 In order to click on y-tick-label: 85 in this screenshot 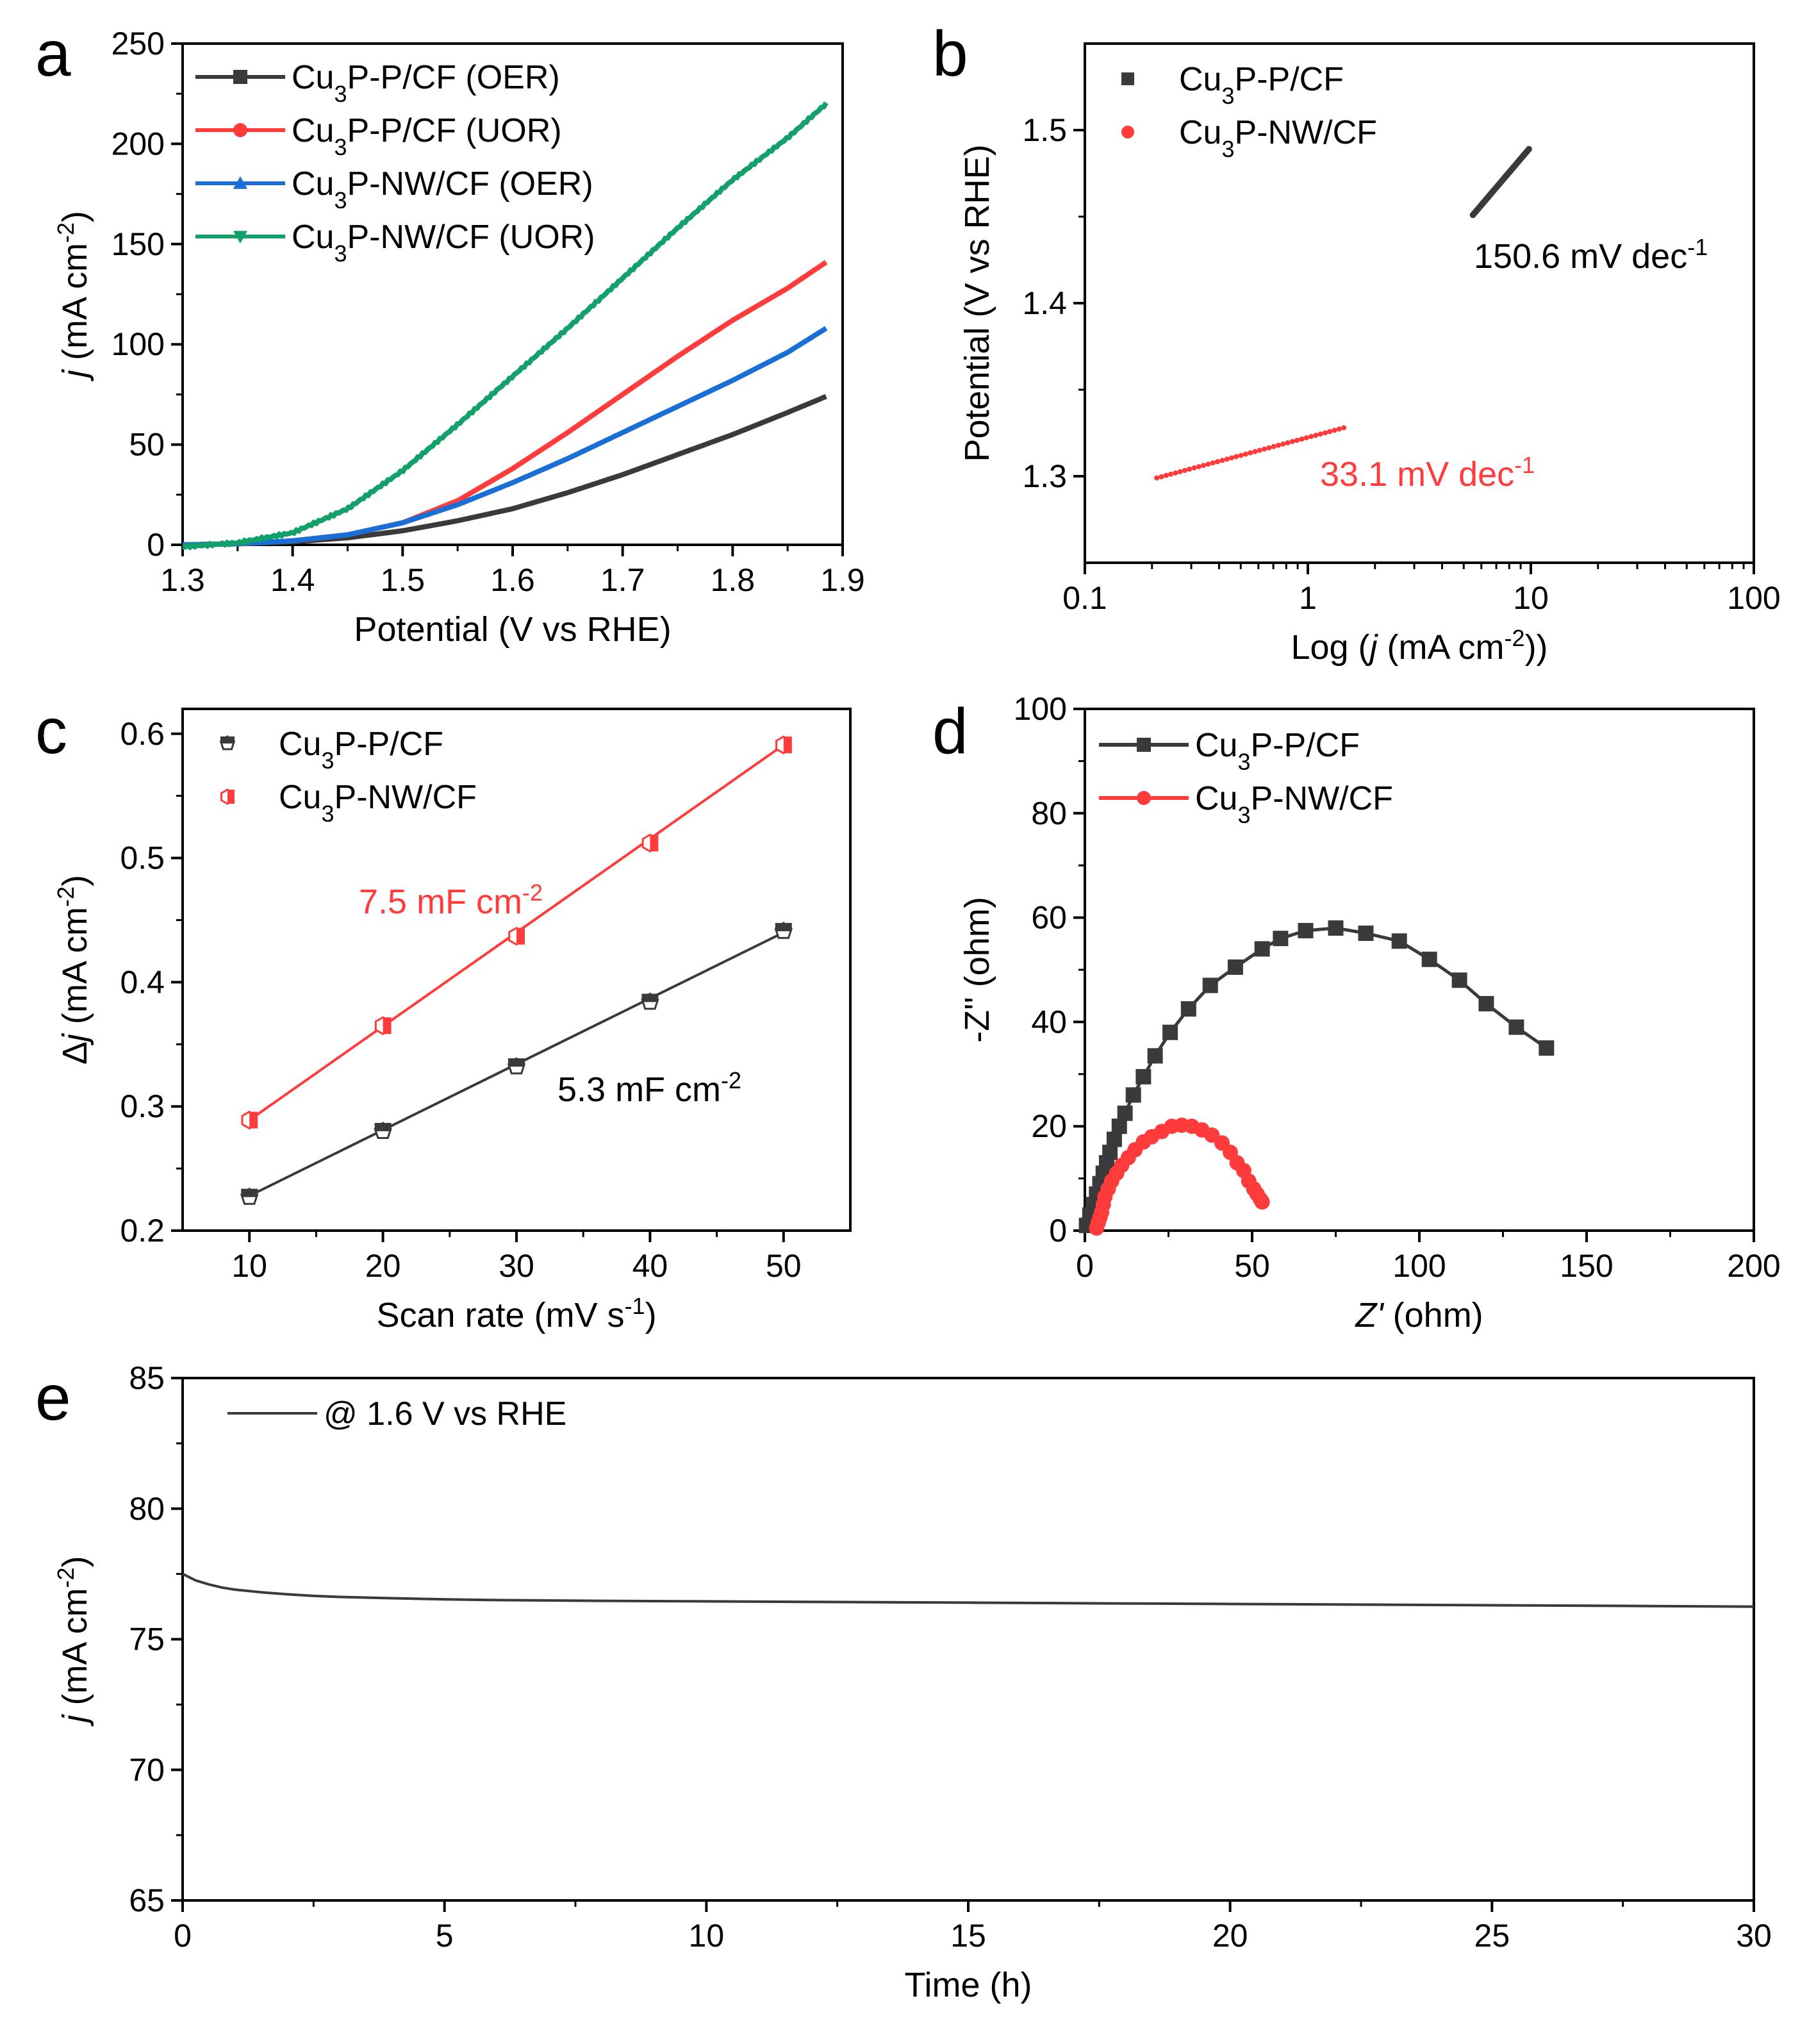, I will do `click(147, 1378)`.